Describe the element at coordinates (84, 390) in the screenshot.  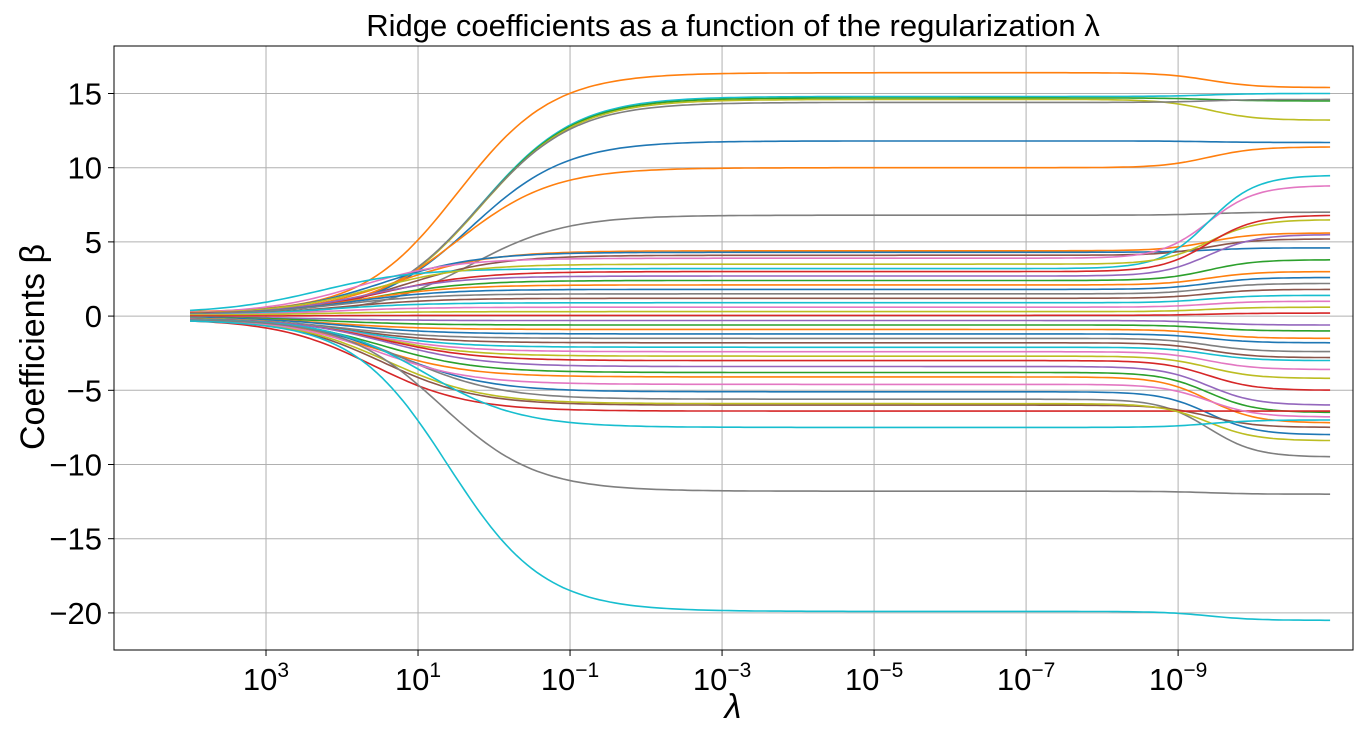
I see `y-tick-label: −5` at that location.